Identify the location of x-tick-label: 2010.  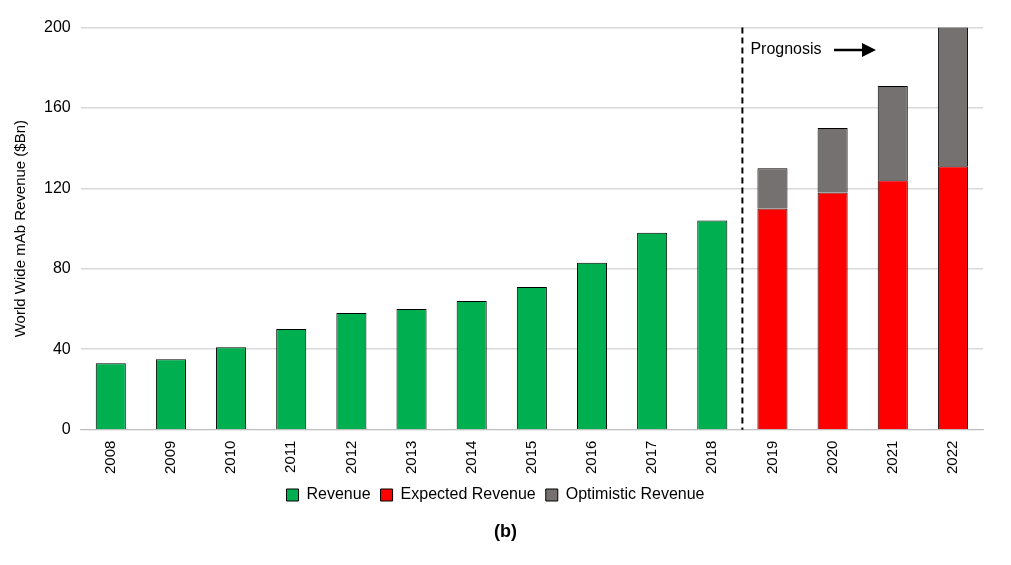
(230, 457).